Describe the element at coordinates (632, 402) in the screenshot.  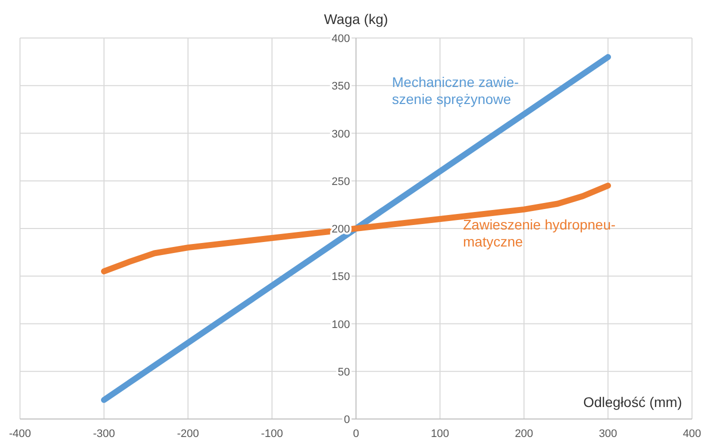
I see `x-axis-title: Odległość (mm)` at that location.